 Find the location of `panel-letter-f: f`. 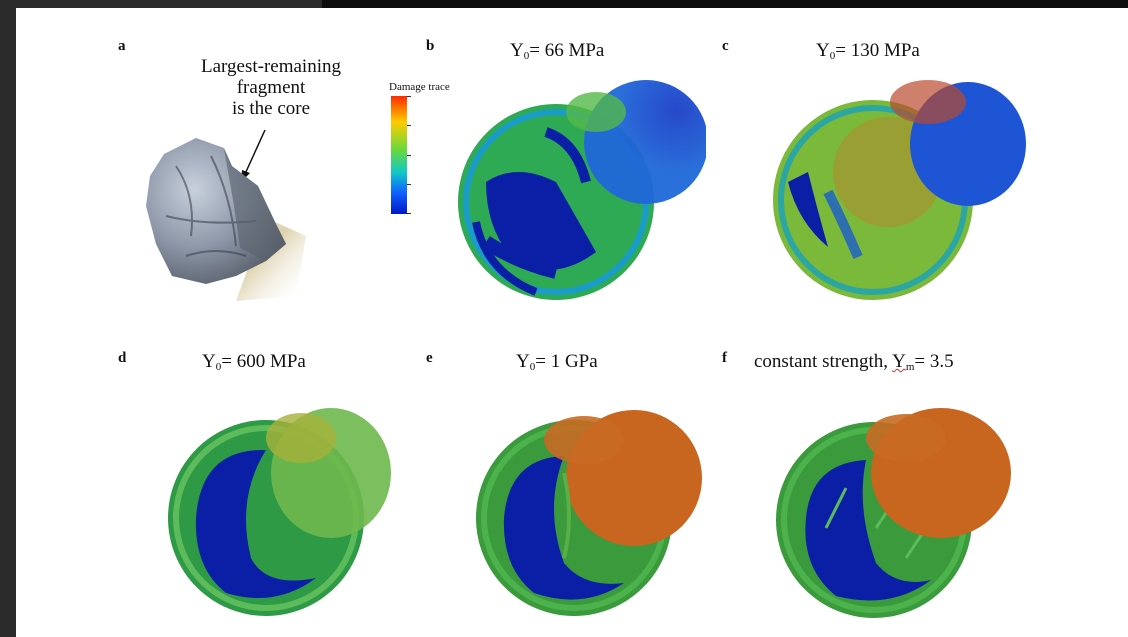

panel-letter-f: f is located at coordinates (724, 358).